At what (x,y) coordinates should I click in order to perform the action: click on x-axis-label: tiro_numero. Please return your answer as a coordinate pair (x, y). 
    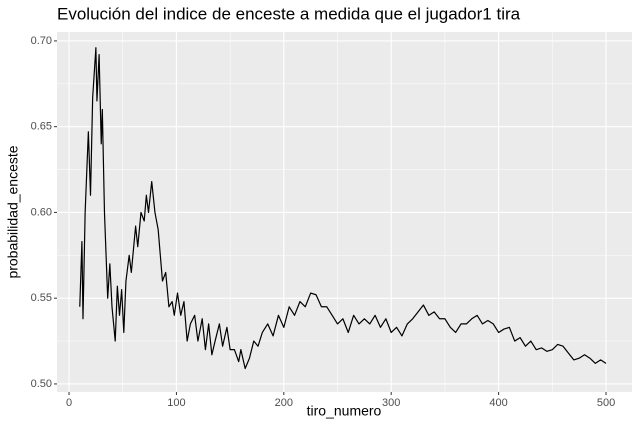
    Looking at the image, I should click on (344, 411).